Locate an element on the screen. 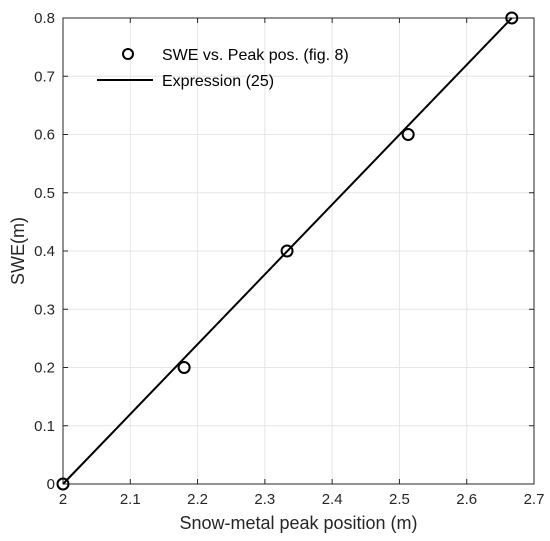 This screenshot has height=541, width=550. y-tick-label: 0.4 is located at coordinates (44, 251).